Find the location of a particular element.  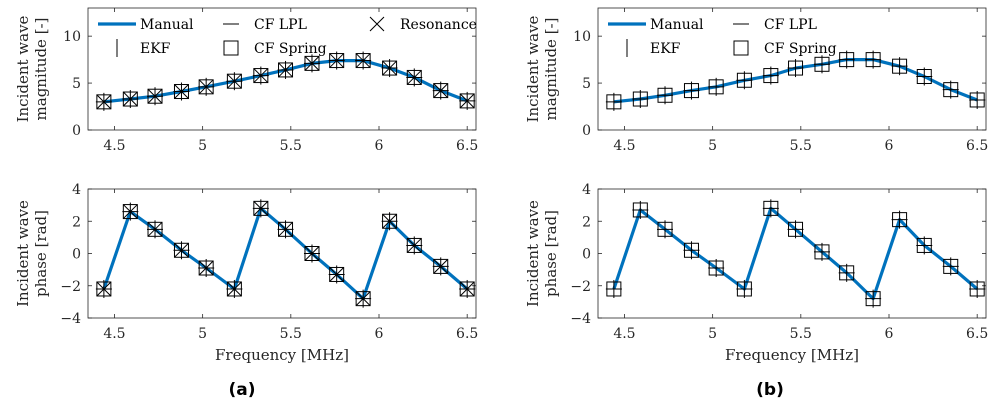

legend-label: CF Spring is located at coordinates (290, 49).